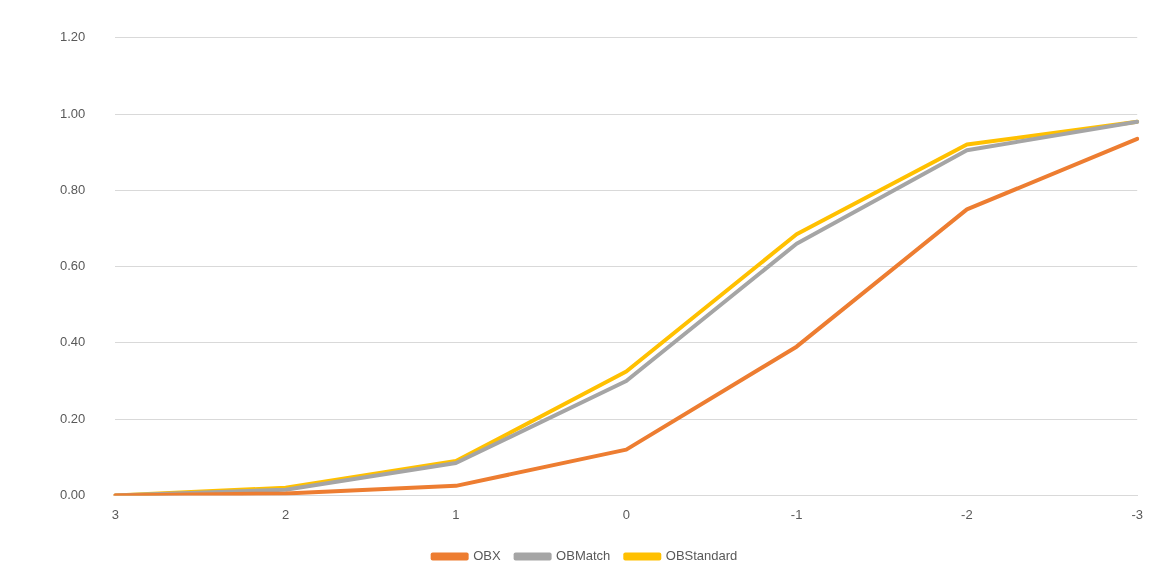  What do you see at coordinates (72, 418) in the screenshot?
I see `y-tick-label: 0.20` at bounding box center [72, 418].